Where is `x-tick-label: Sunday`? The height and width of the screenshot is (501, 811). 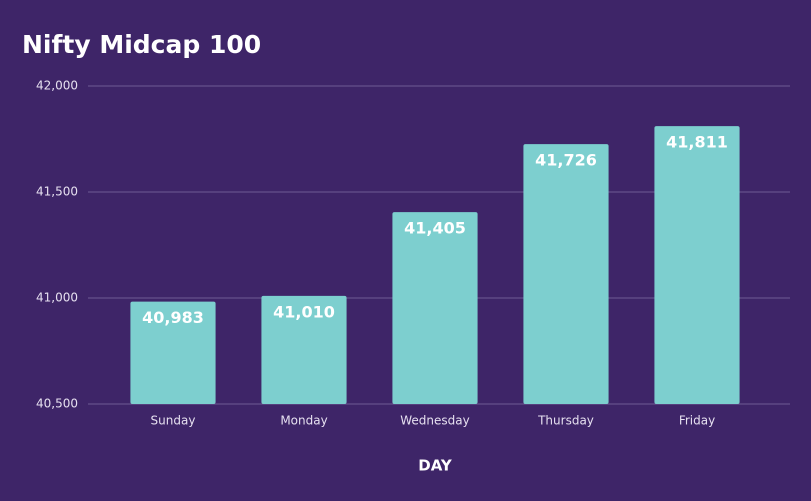 x-tick-label: Sunday is located at coordinates (173, 421).